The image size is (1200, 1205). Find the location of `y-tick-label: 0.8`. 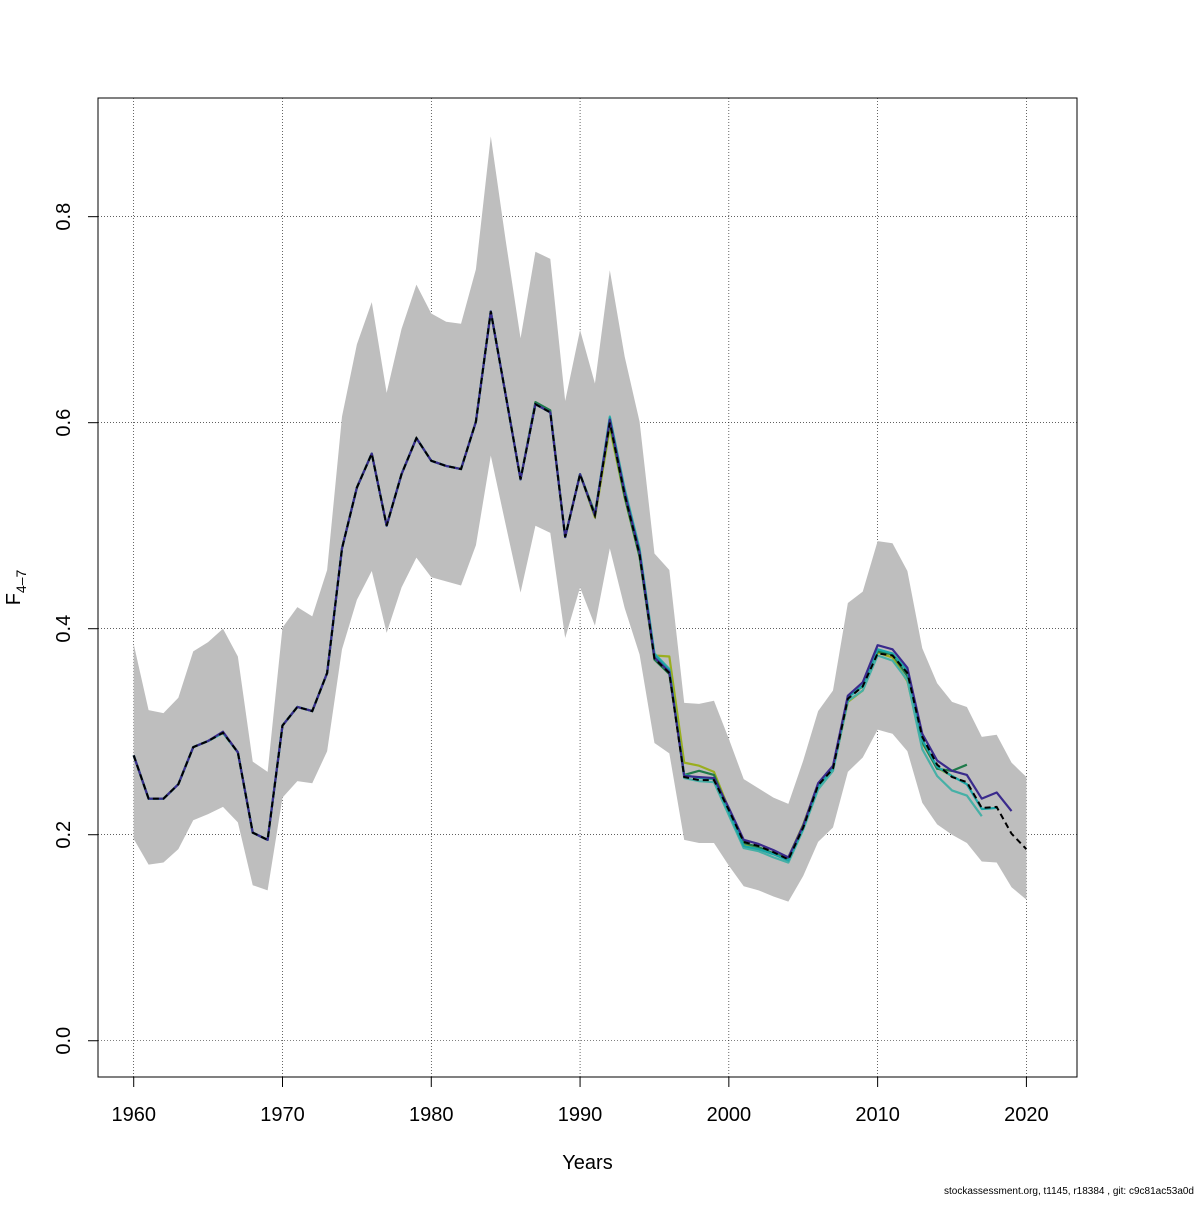

y-tick-label: 0.8 is located at coordinates (64, 217).